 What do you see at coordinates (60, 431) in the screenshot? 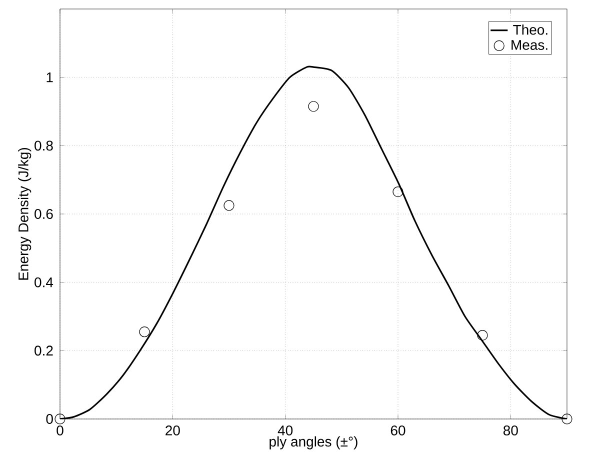
I see `x-tick-label: 0` at bounding box center [60, 431].